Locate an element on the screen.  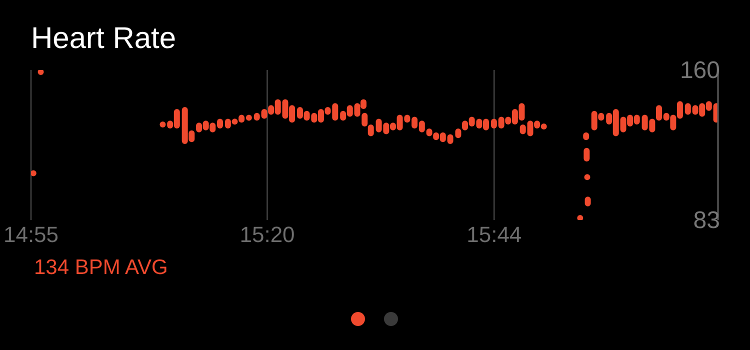
bar is located at coordinates (587, 155).